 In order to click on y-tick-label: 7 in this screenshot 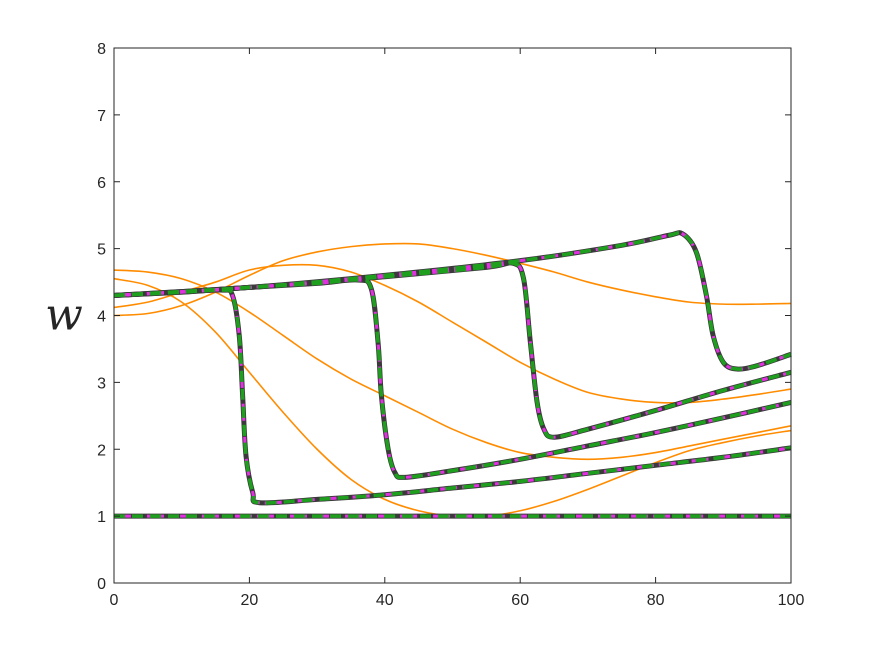, I will do `click(101, 116)`.